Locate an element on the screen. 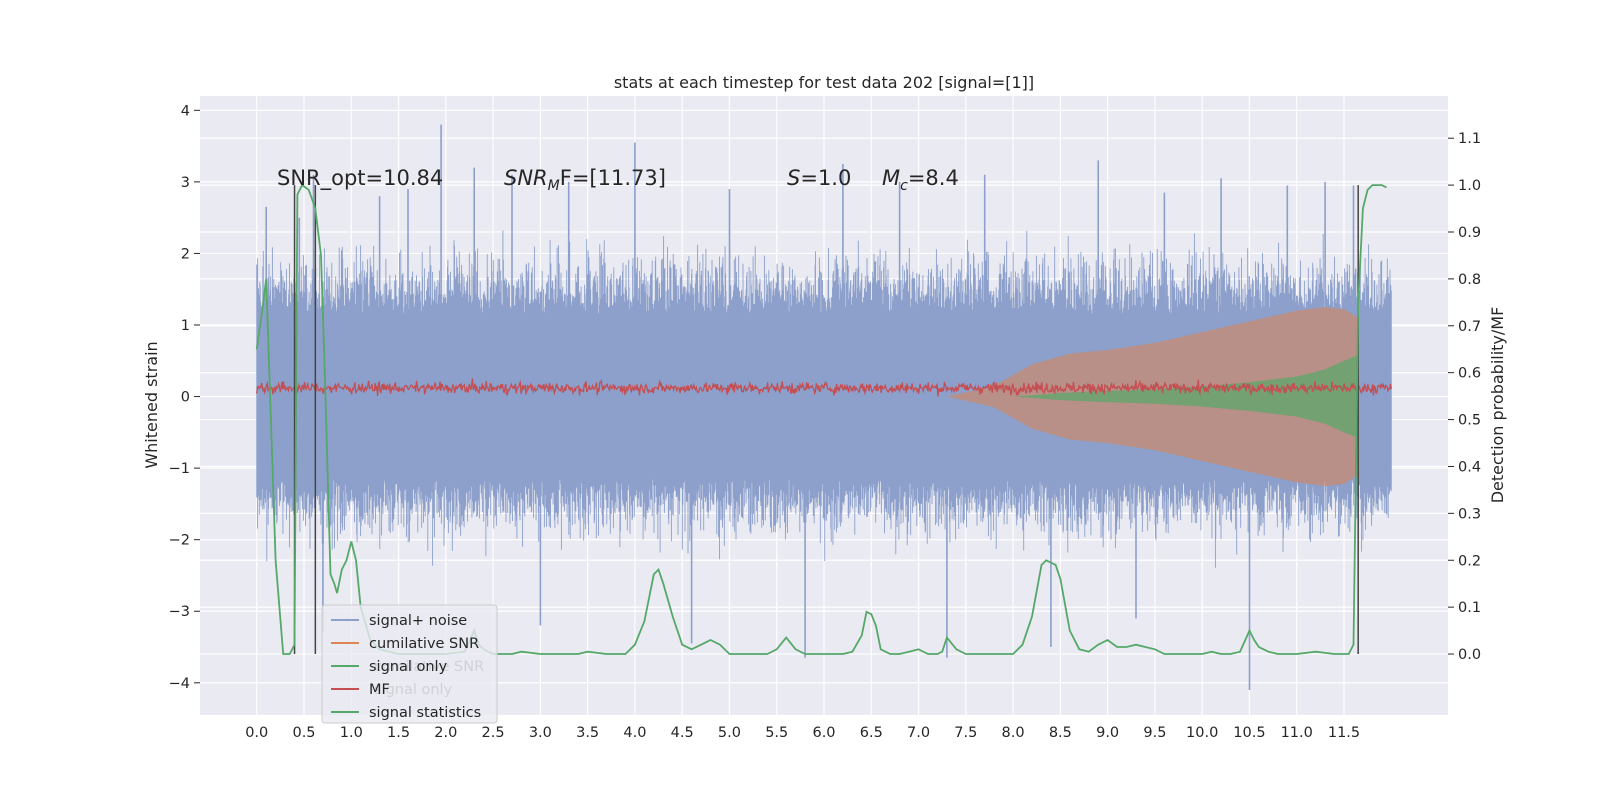  y2-tick-label: 0.2 is located at coordinates (1469, 561).